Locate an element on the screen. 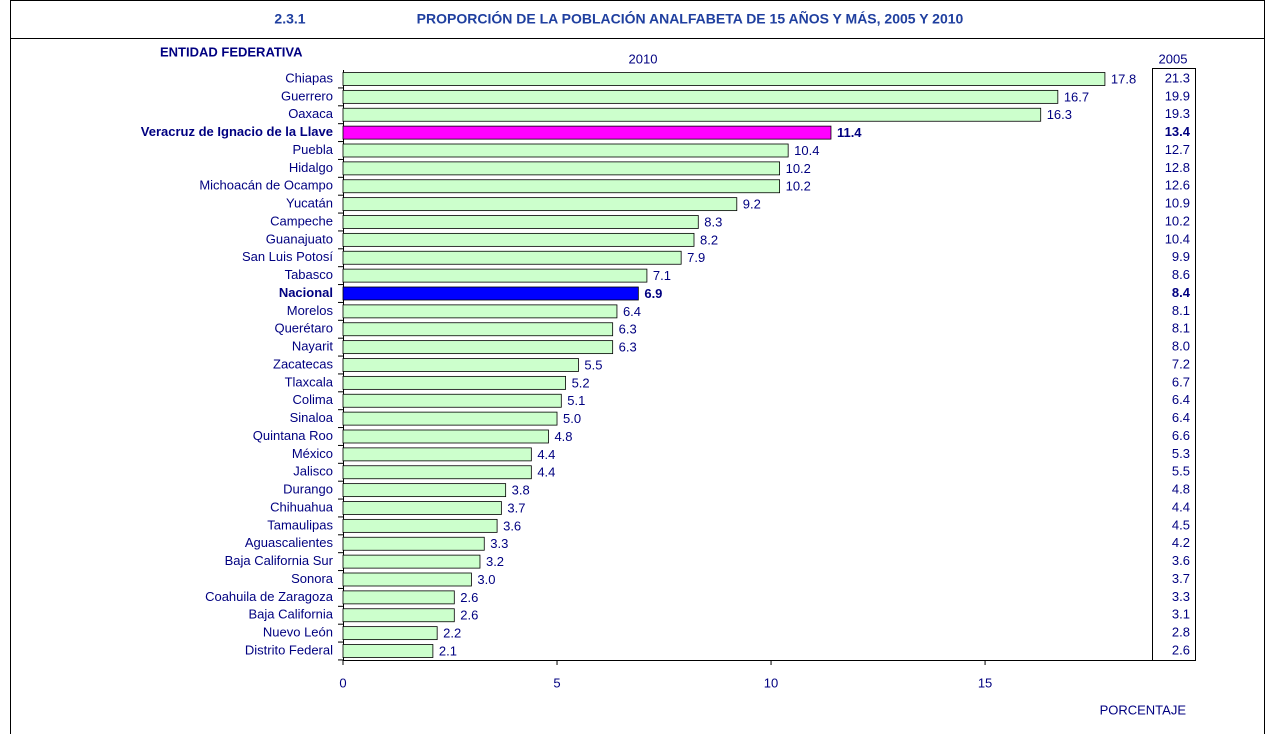 The width and height of the screenshot is (1273, 734). category-label: Distrito Federal is located at coordinates (289, 649).